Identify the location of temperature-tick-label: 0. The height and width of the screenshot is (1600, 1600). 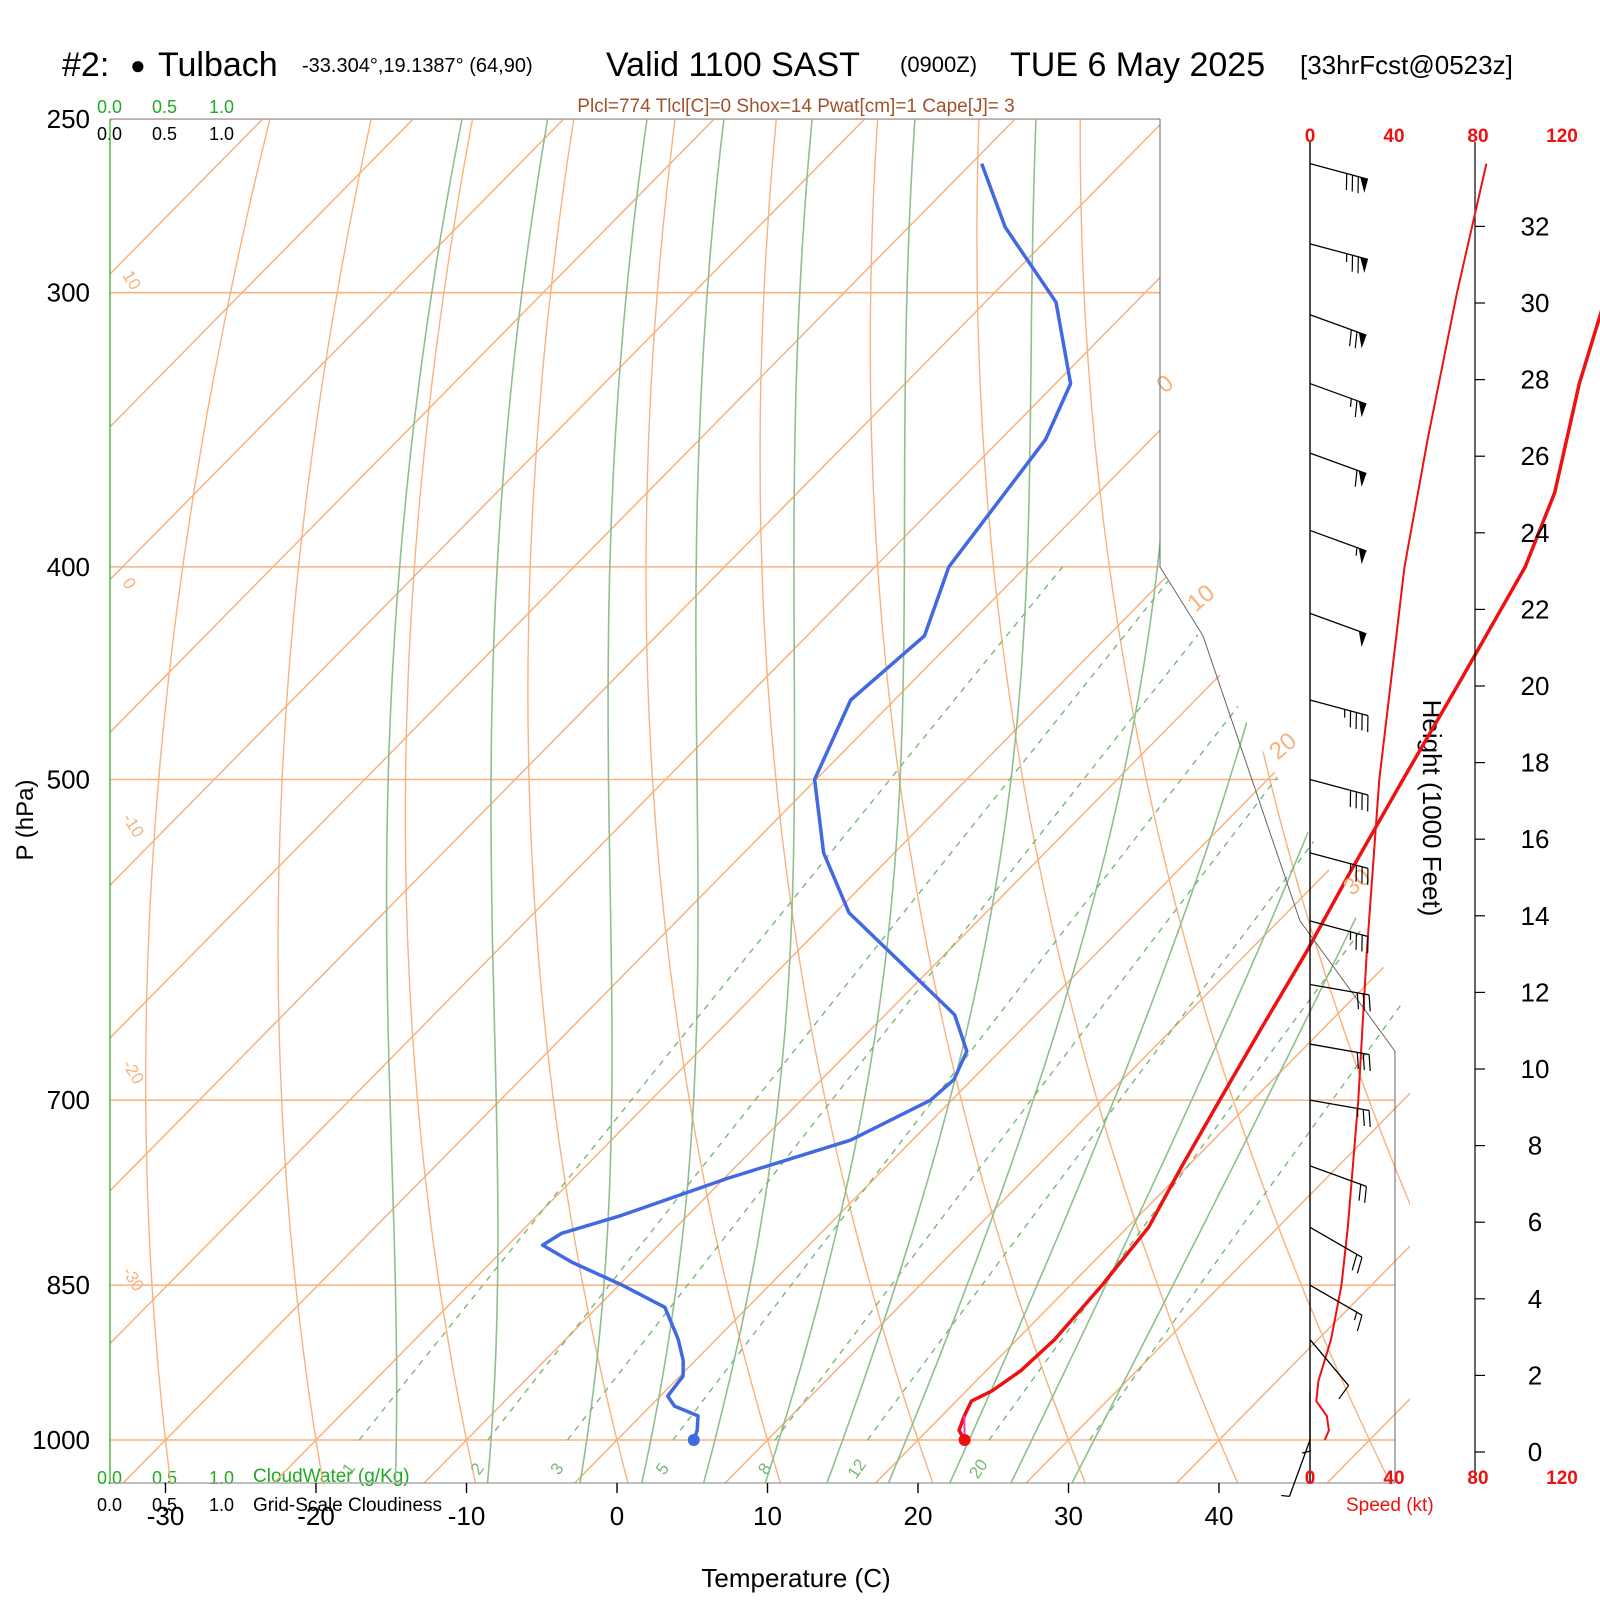
(617, 1516).